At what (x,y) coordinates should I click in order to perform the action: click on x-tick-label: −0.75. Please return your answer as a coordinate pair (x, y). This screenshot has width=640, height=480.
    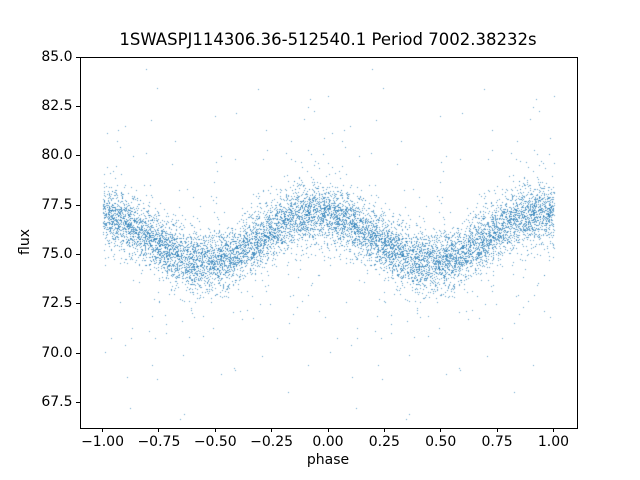
    Looking at the image, I should click on (159, 442).